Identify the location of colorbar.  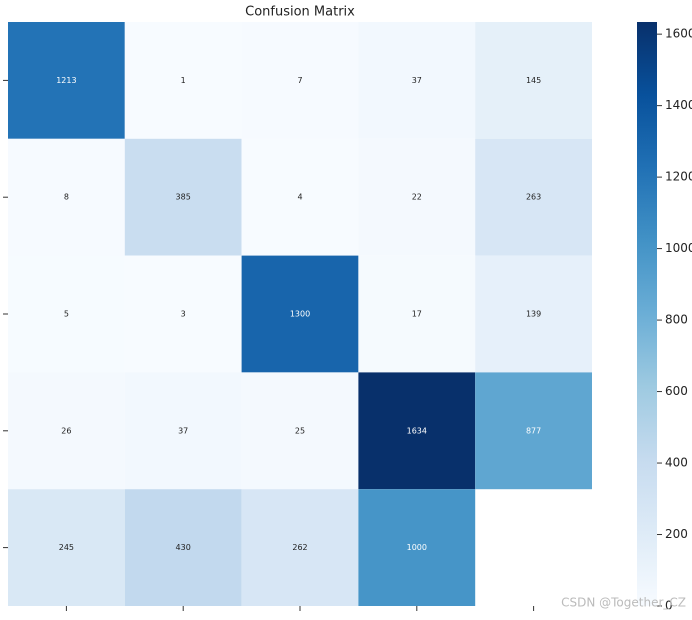
(647, 314).